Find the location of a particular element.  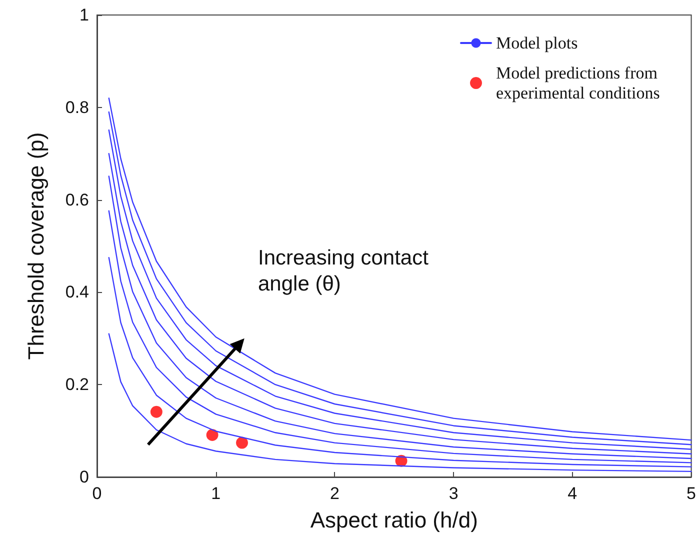

y-tick-label: 0.6 is located at coordinates (77, 200).